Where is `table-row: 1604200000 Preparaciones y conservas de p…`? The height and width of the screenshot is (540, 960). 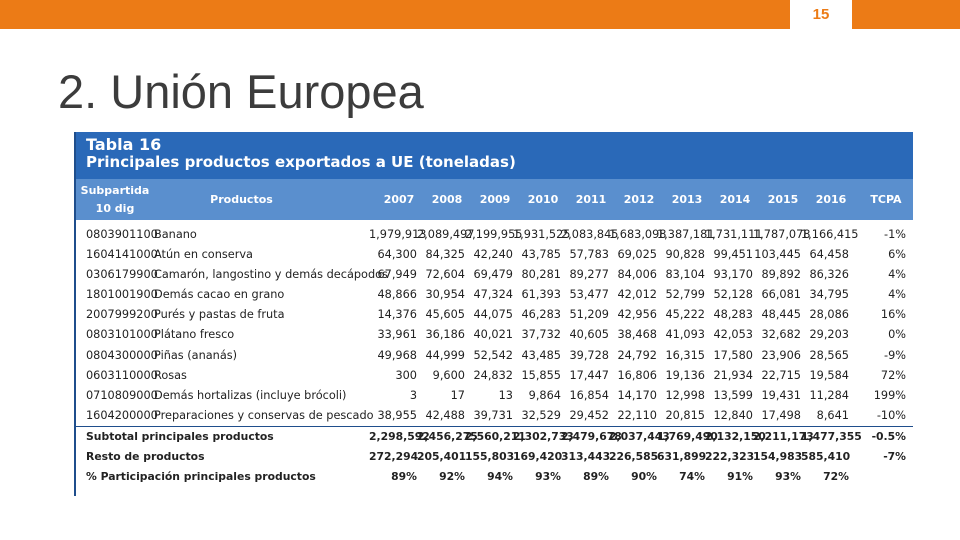 table-row: 1604200000 Preparaciones y conservas de p… is located at coordinates (494, 416).